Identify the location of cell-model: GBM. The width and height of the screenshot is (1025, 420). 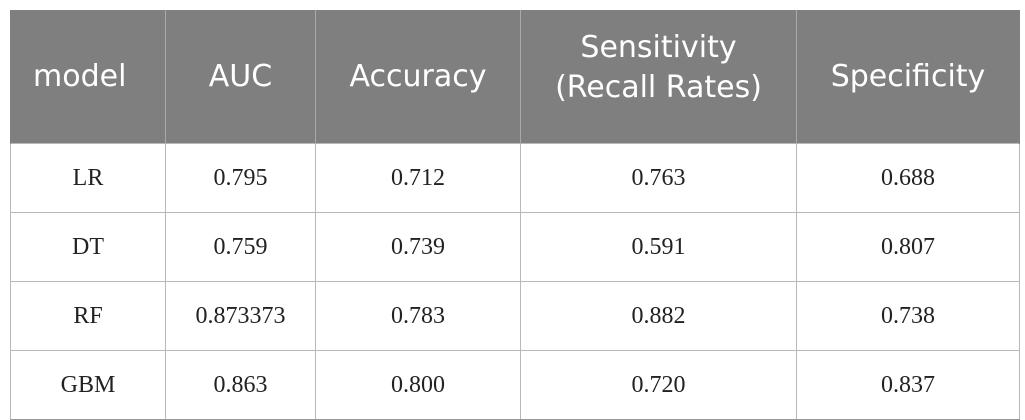
(88, 385).